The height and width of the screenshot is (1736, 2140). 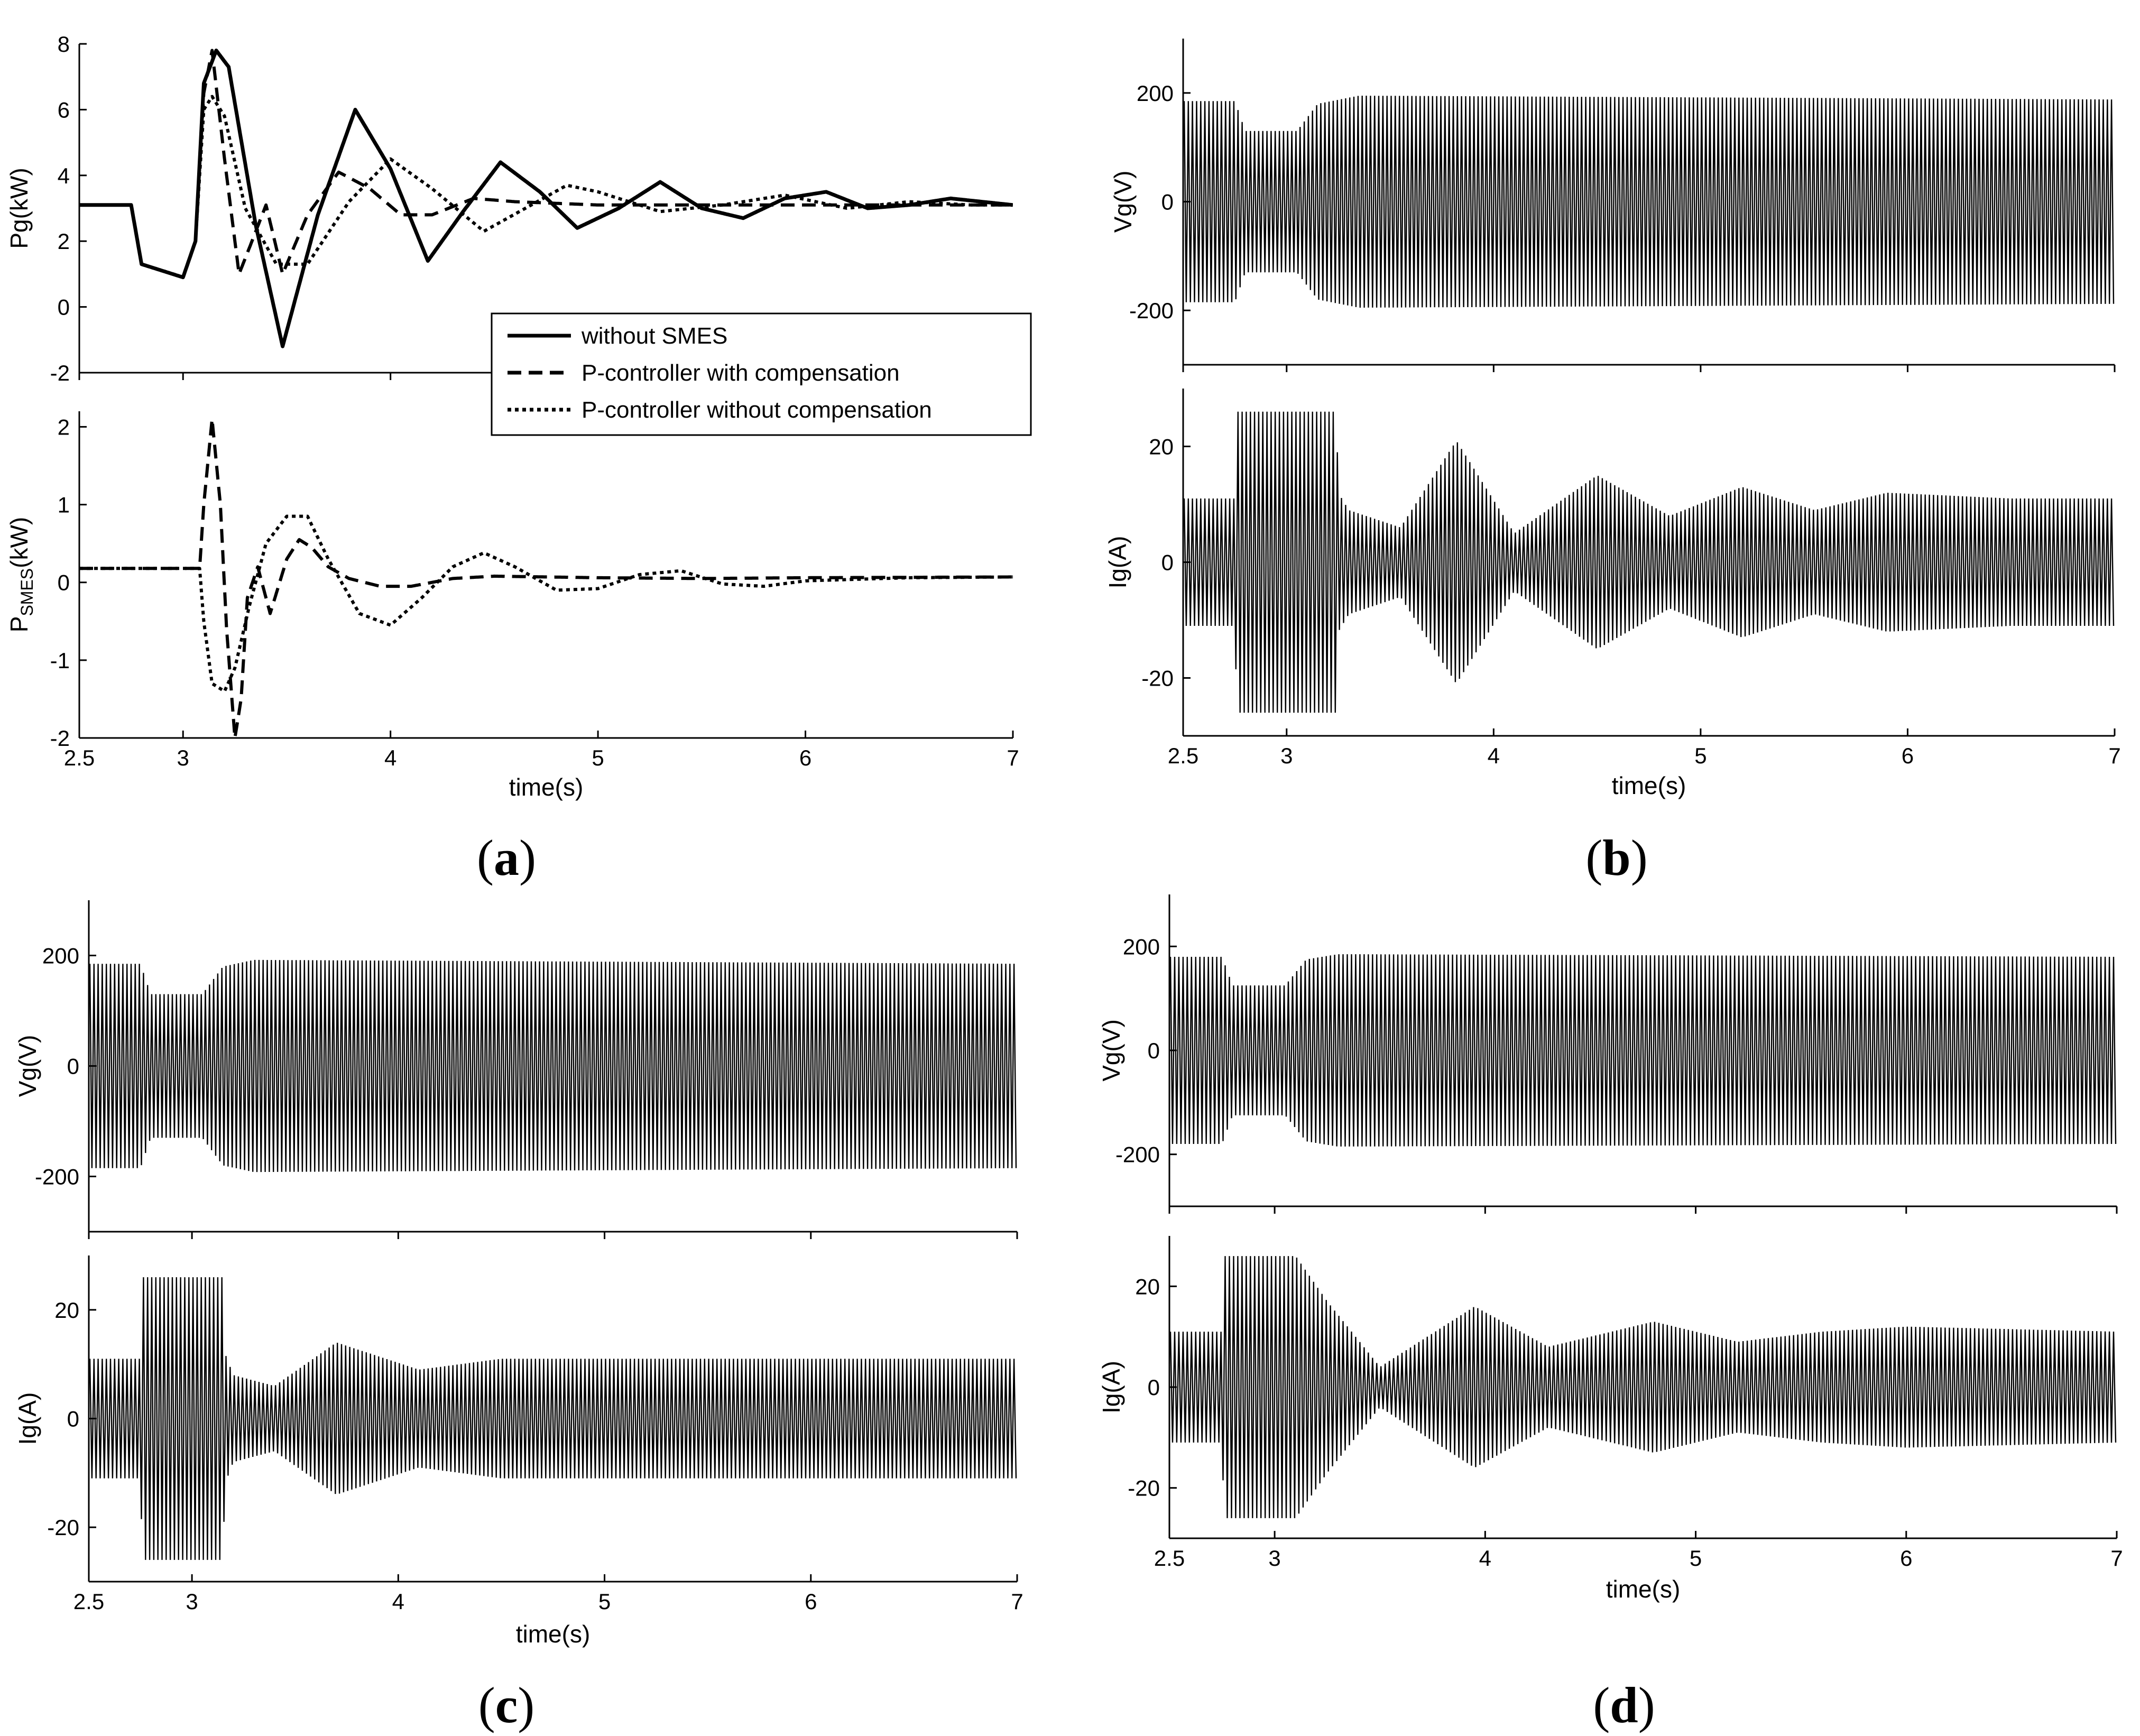 What do you see at coordinates (757, 410) in the screenshot?
I see `legend-entry: P-controller without compensation` at bounding box center [757, 410].